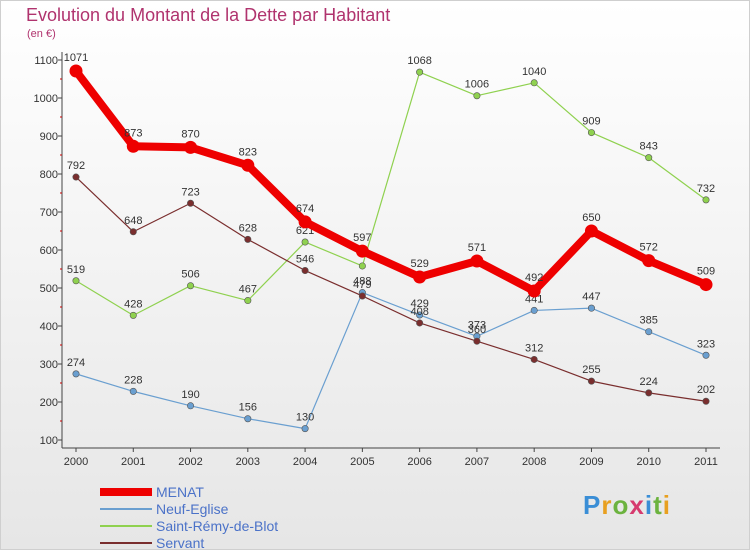 This screenshot has height=551, width=750. What do you see at coordinates (477, 325) in the screenshot?
I see `data-label: 373` at bounding box center [477, 325].